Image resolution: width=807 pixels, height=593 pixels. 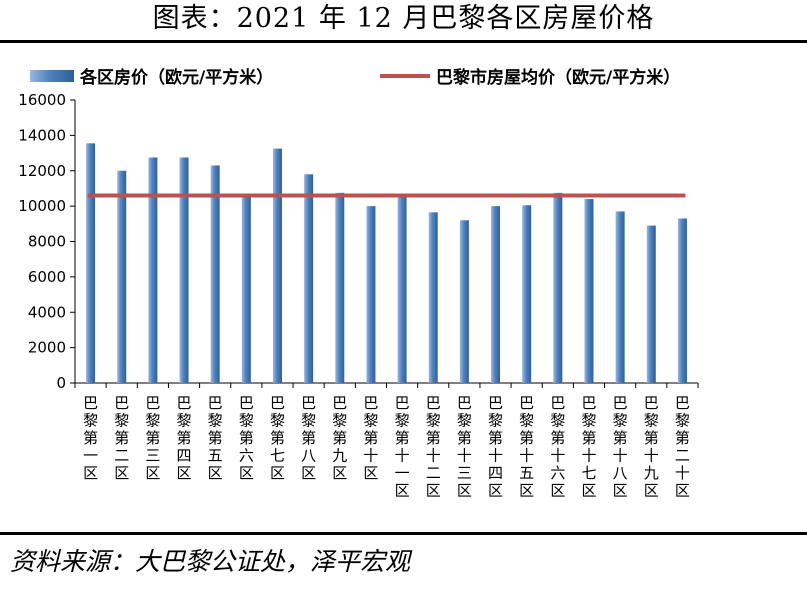 I want to click on x-category-label: 巴黎第十三区, so click(x=464, y=447).